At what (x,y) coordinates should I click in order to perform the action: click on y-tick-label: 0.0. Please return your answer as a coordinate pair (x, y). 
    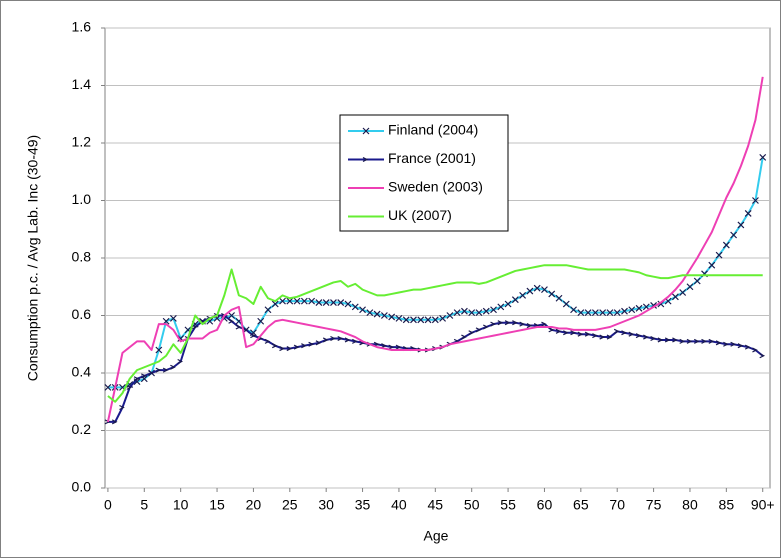
    Looking at the image, I should click on (82, 487).